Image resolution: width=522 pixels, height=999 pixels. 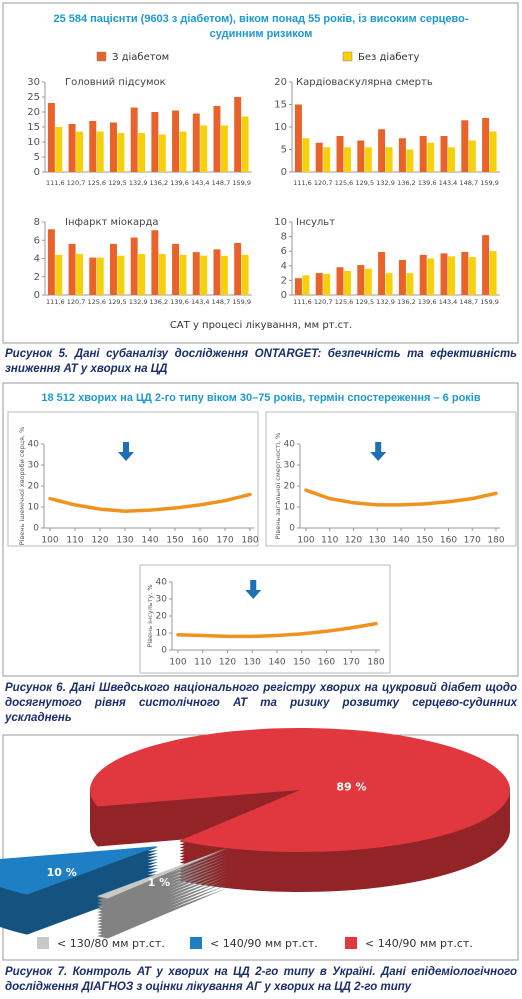 I want to click on x-tick-label: 136,2, so click(x=159, y=183).